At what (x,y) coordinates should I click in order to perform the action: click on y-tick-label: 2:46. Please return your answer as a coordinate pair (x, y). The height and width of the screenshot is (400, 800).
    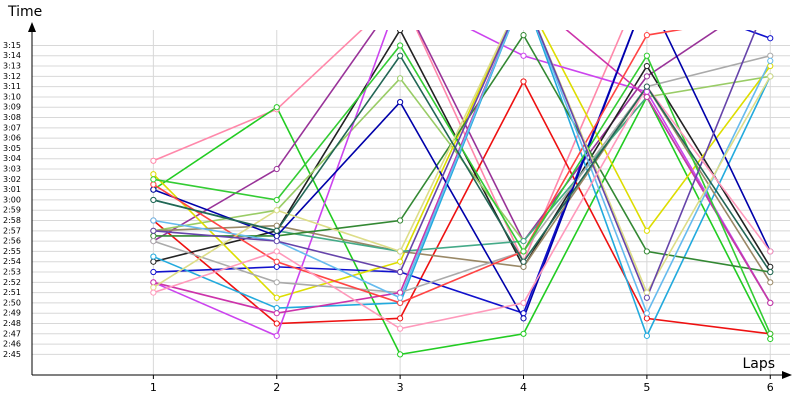
    Looking at the image, I should click on (12, 344).